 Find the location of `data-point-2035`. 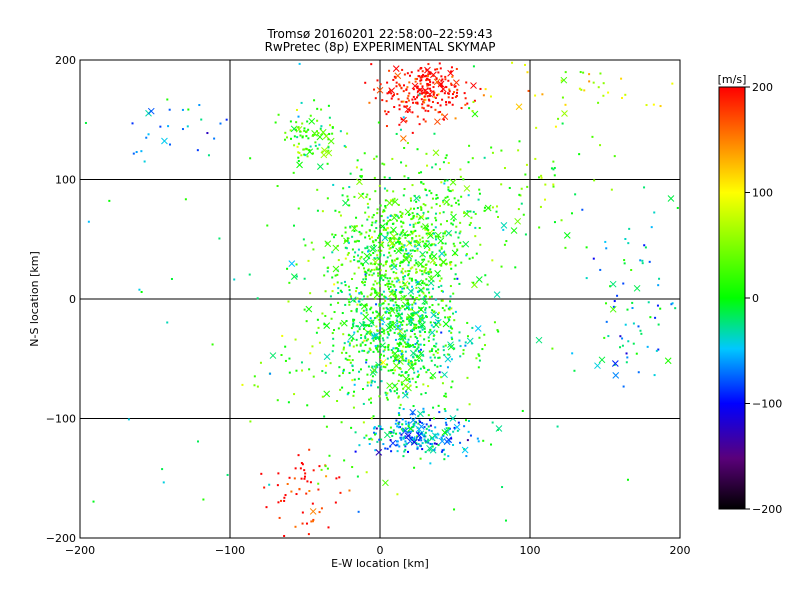

data-point-2035 is located at coordinates (647, 346).